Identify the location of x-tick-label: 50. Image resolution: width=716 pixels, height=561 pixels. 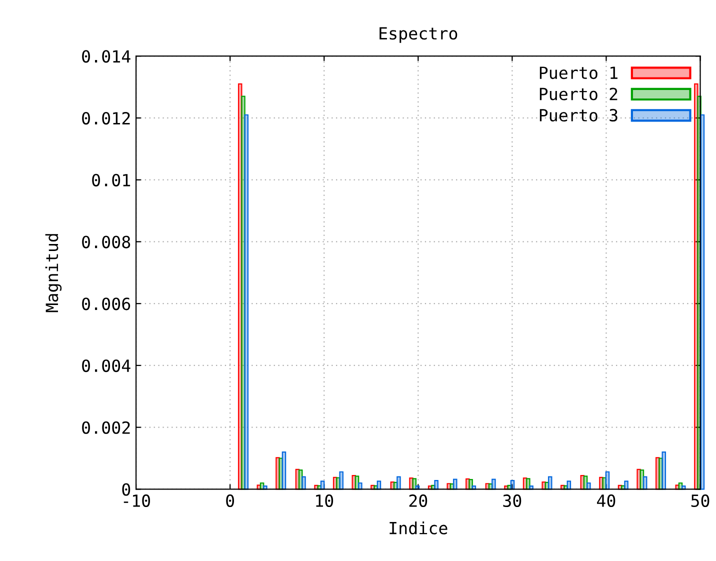
(700, 501).